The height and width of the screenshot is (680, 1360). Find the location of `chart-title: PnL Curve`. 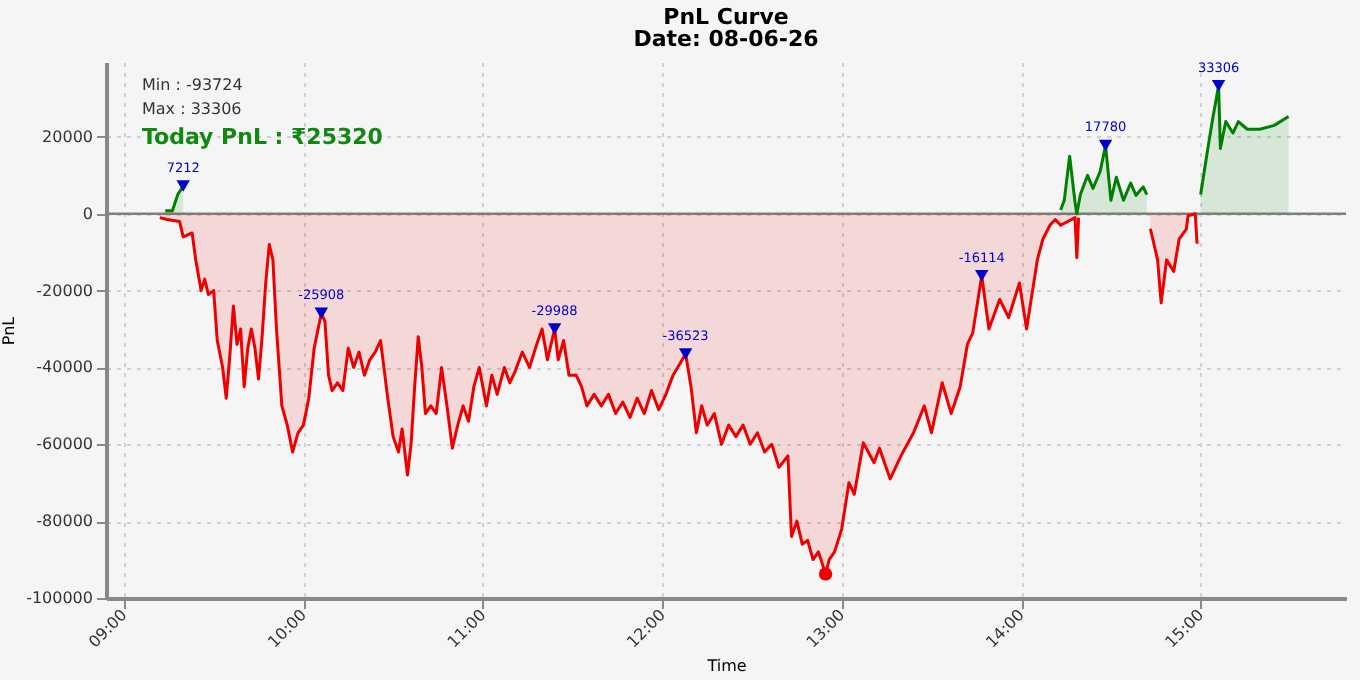

chart-title: PnL Curve is located at coordinates (726, 16).